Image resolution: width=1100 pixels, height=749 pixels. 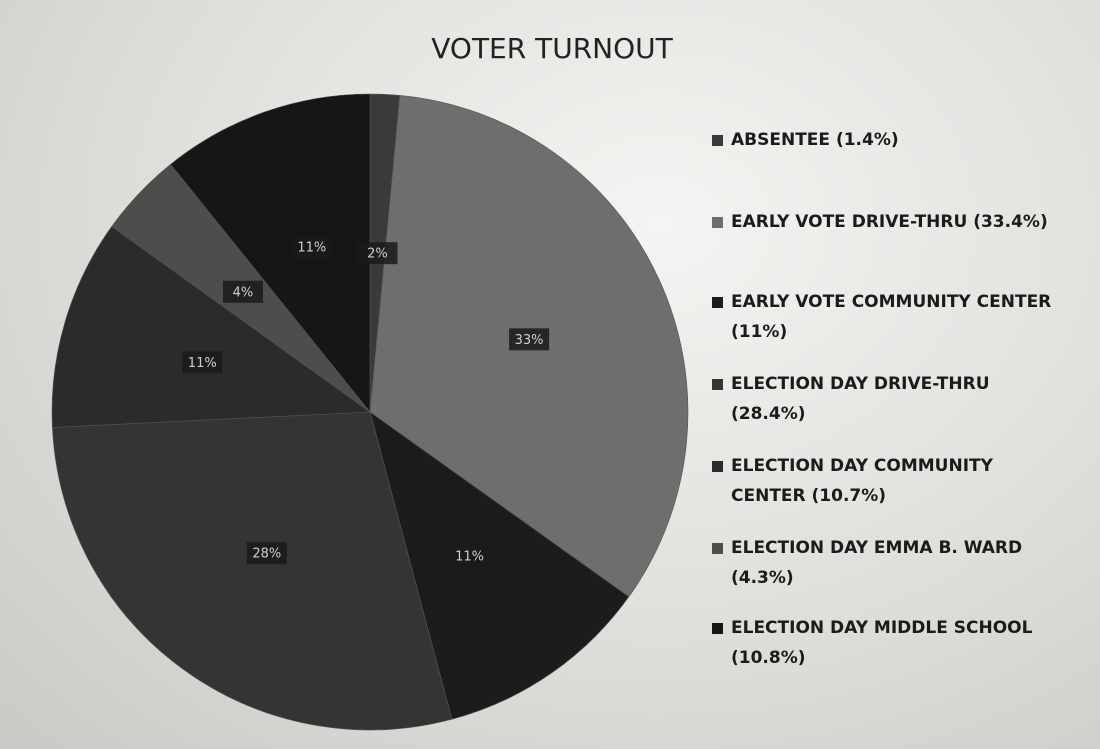 I want to click on data-label: 4%, so click(x=243, y=292).